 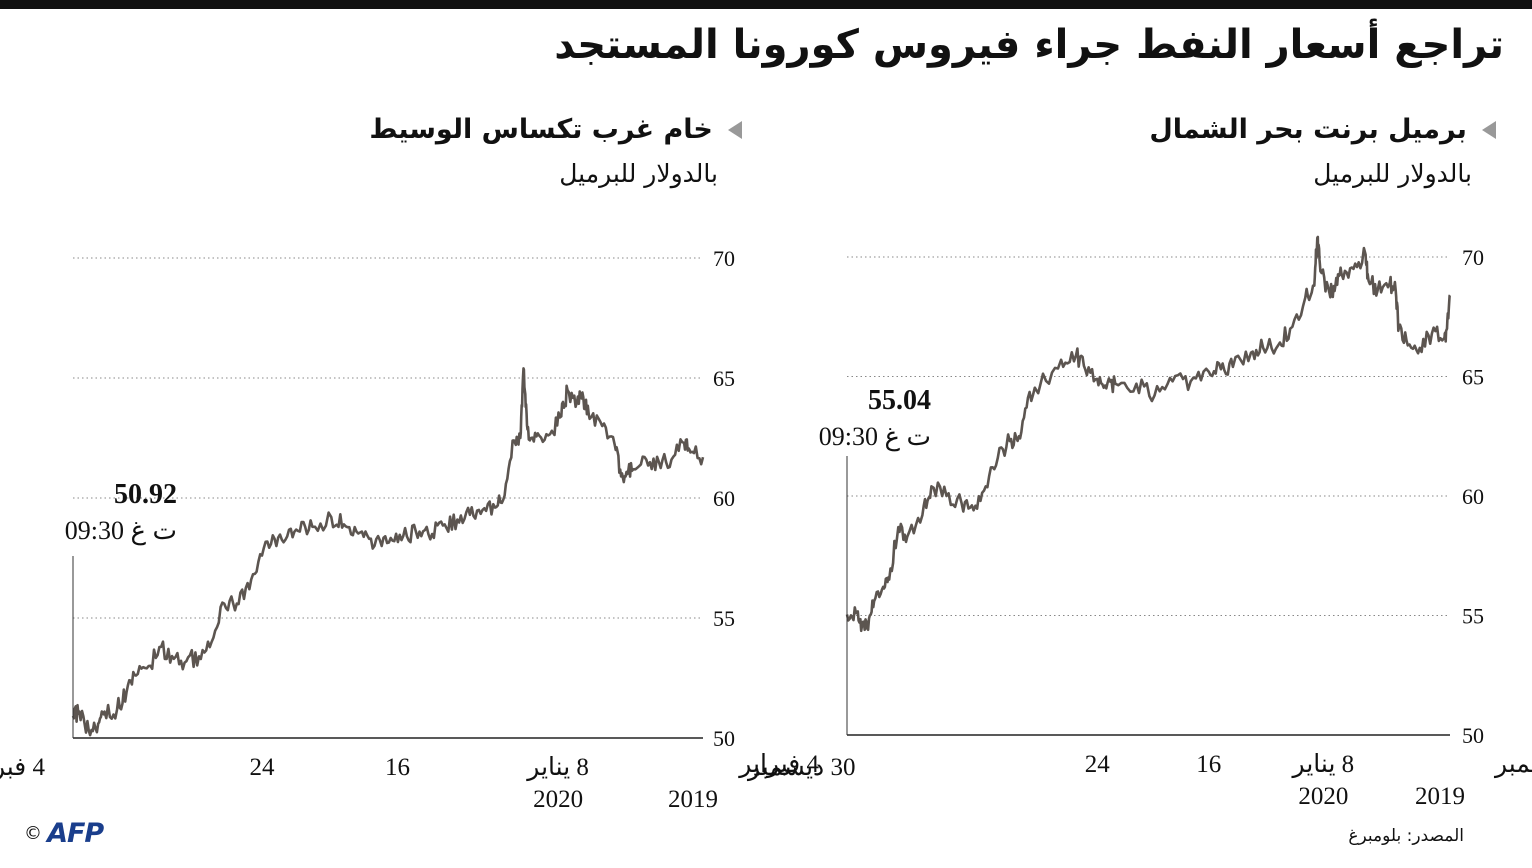 What do you see at coordinates (555, 151) in the screenshot?
I see `wti-header: خام غرب تكساس الوسيط بالدولار للبرميل` at bounding box center [555, 151].